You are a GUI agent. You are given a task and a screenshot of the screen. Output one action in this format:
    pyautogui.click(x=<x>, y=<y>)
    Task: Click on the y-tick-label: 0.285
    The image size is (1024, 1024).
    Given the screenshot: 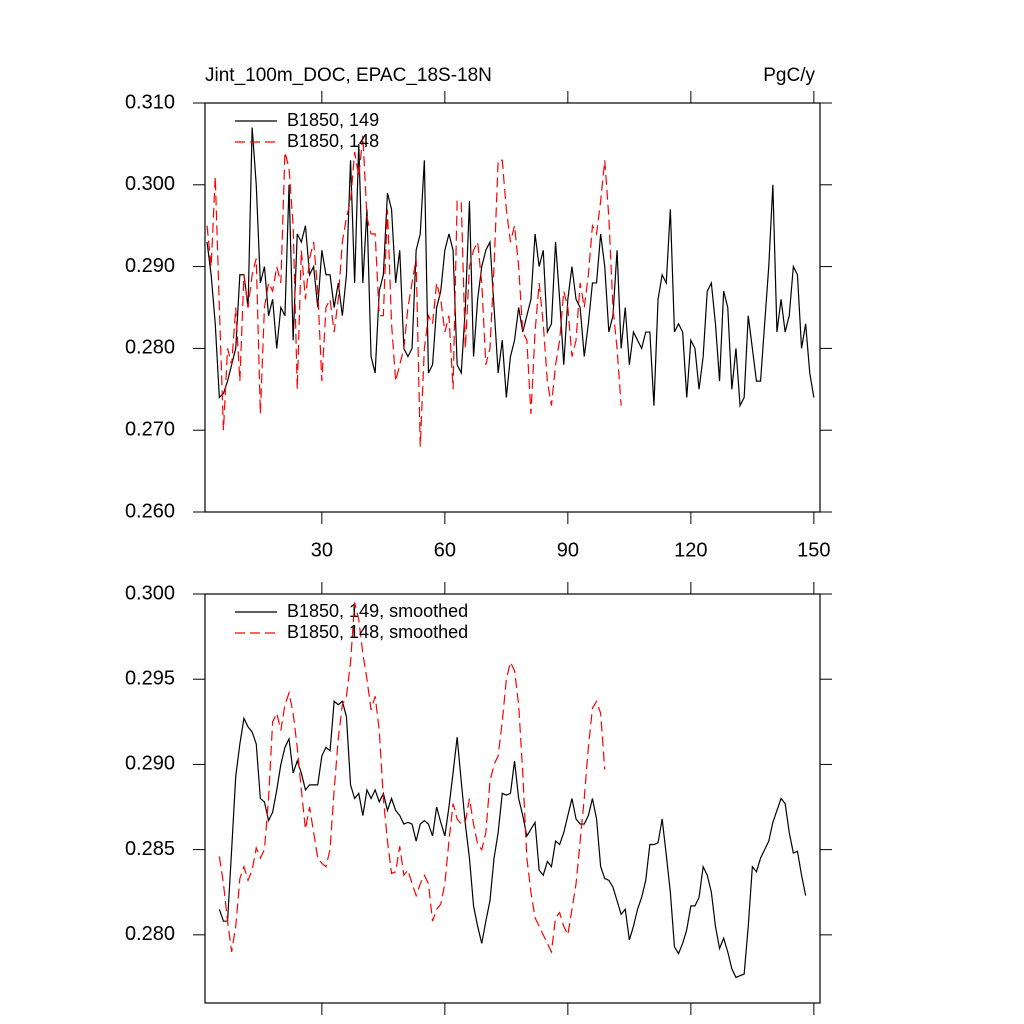 What is the action you would take?
    pyautogui.click(x=150, y=849)
    